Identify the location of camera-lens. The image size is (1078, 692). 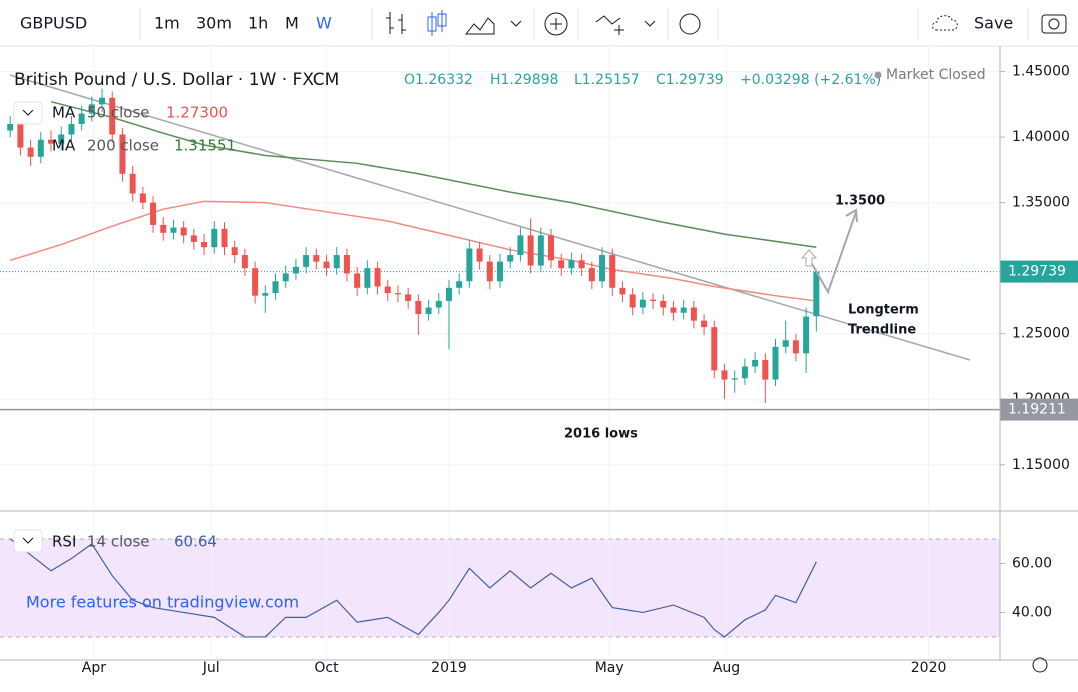
(1054, 24).